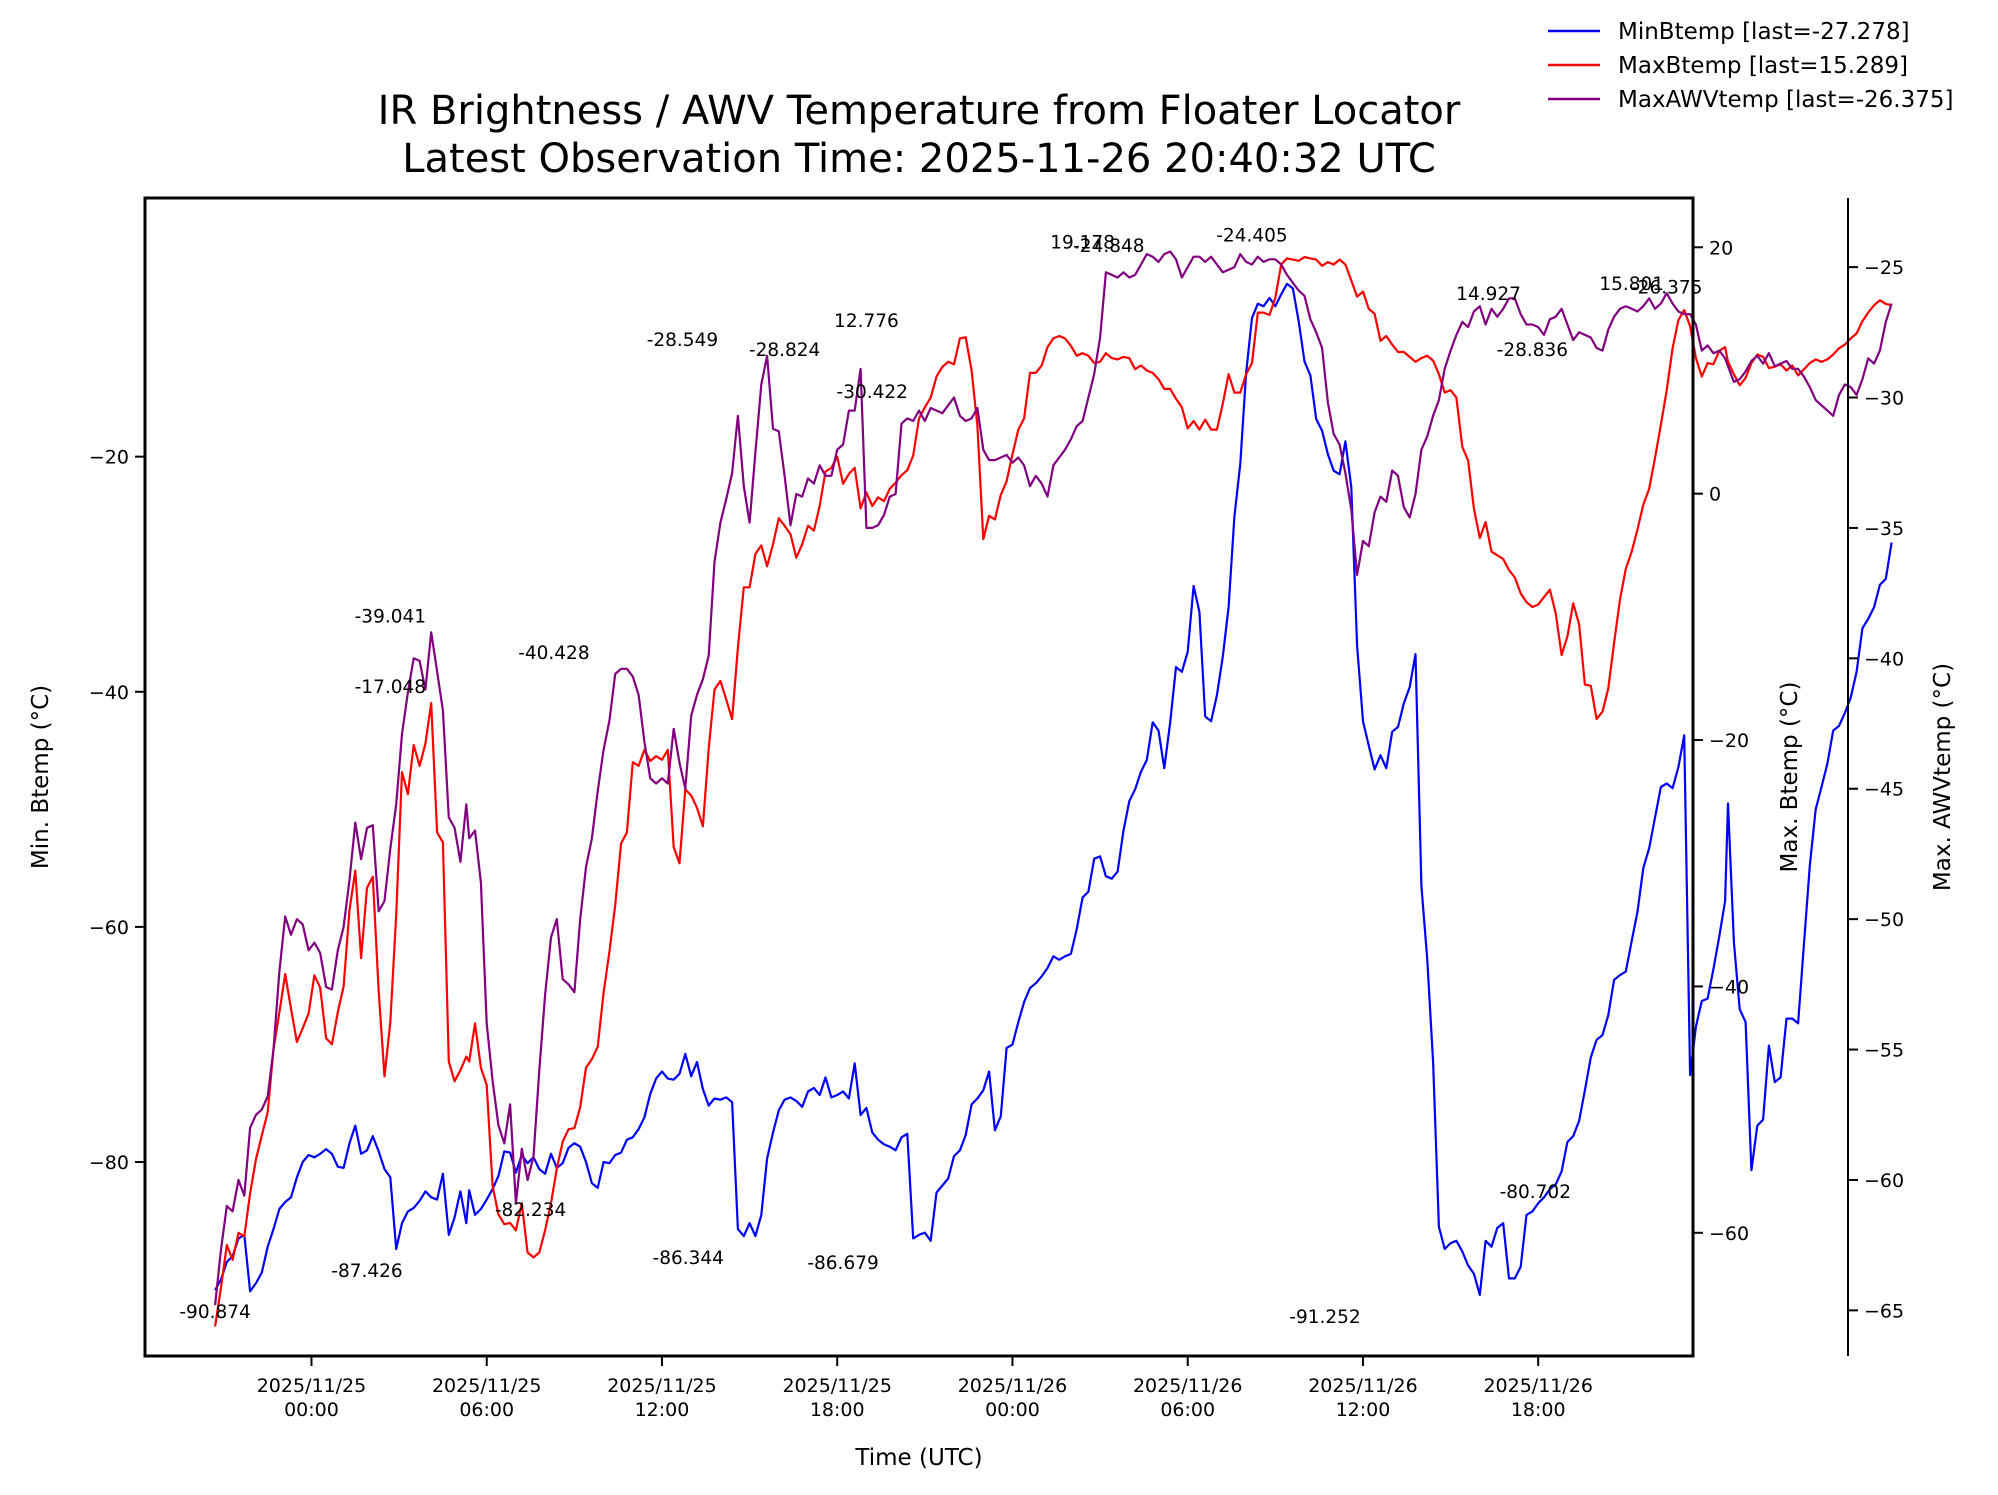 The image size is (1998, 1495). Describe the element at coordinates (1884, 790) in the screenshot. I see `y-tick-label-right2: −45` at that location.